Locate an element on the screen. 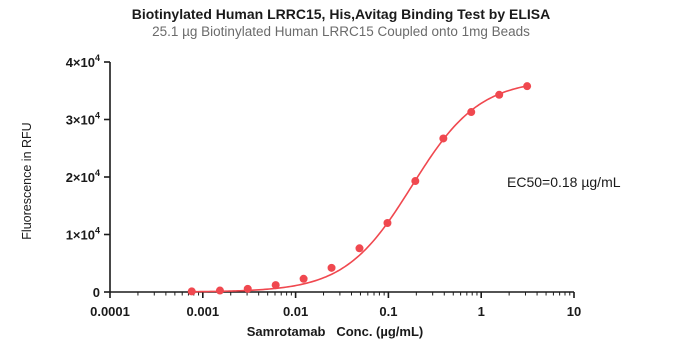 The width and height of the screenshot is (682, 345). ec50-annotation: EC50=0.18 µg/mL is located at coordinates (564, 182).